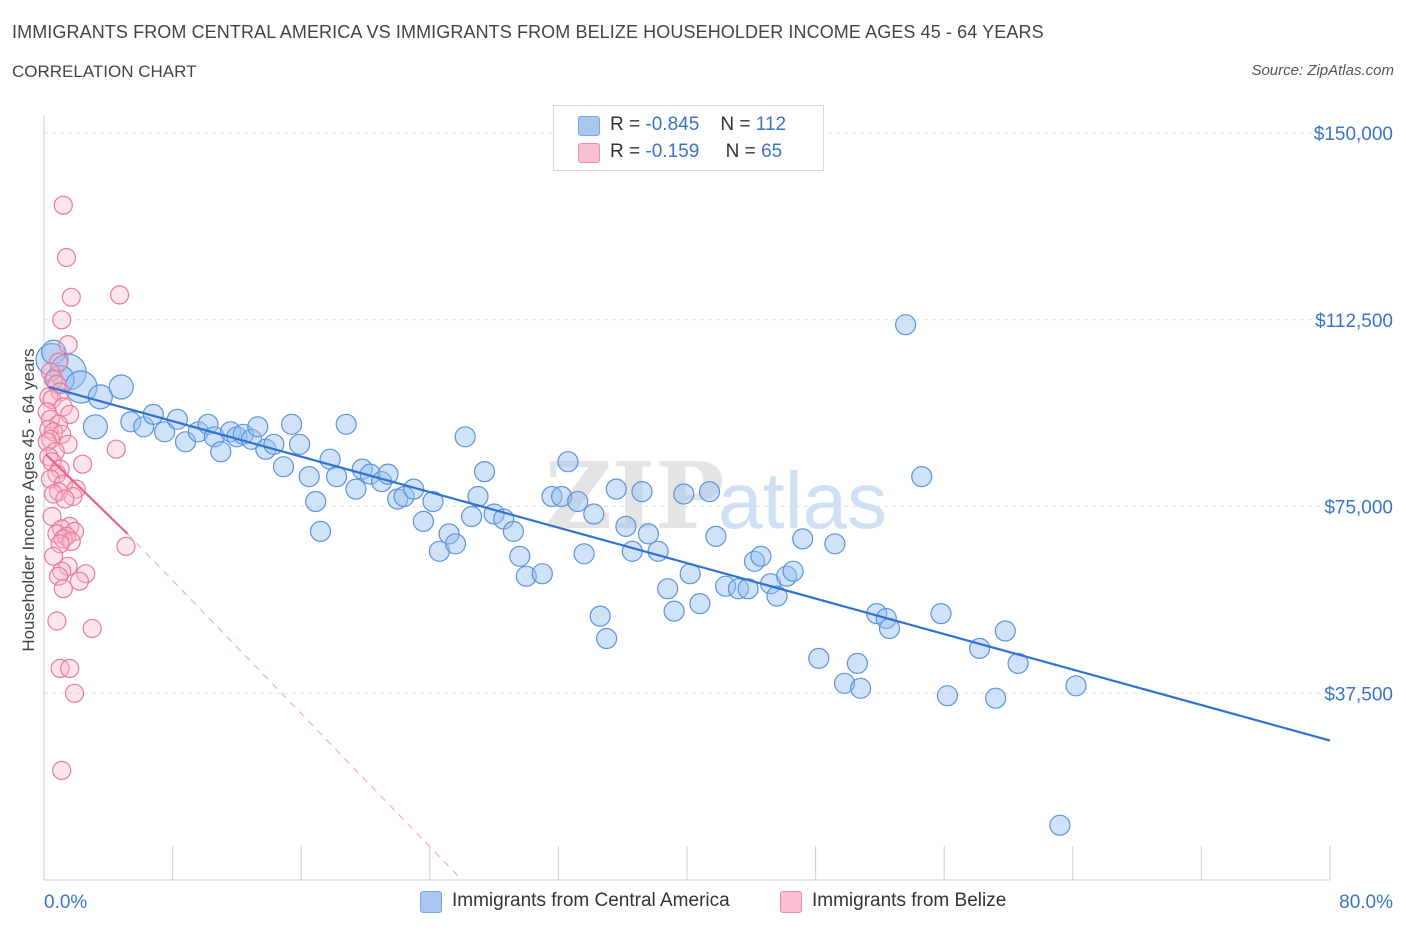 The width and height of the screenshot is (1406, 930). Describe the element at coordinates (86, 488) in the screenshot. I see `series-belize` at that location.